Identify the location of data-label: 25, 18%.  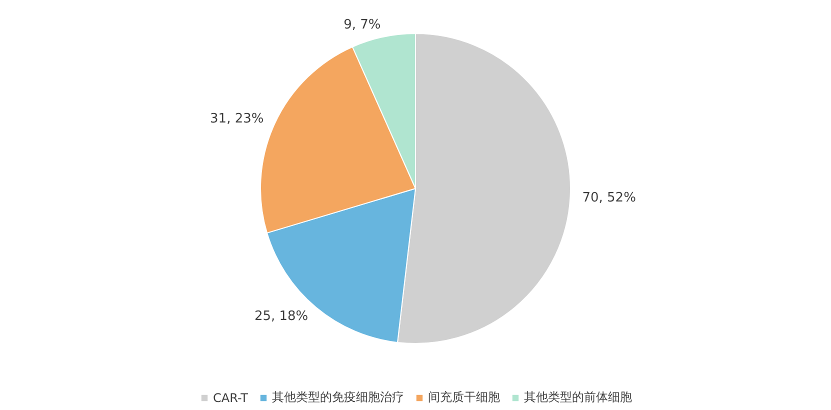
(281, 316).